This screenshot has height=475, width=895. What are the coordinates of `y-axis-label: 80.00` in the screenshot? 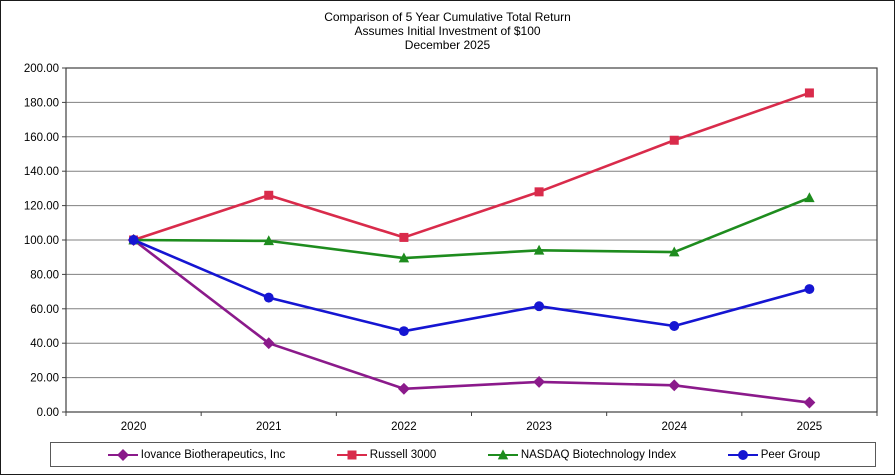 It's located at (44, 275).